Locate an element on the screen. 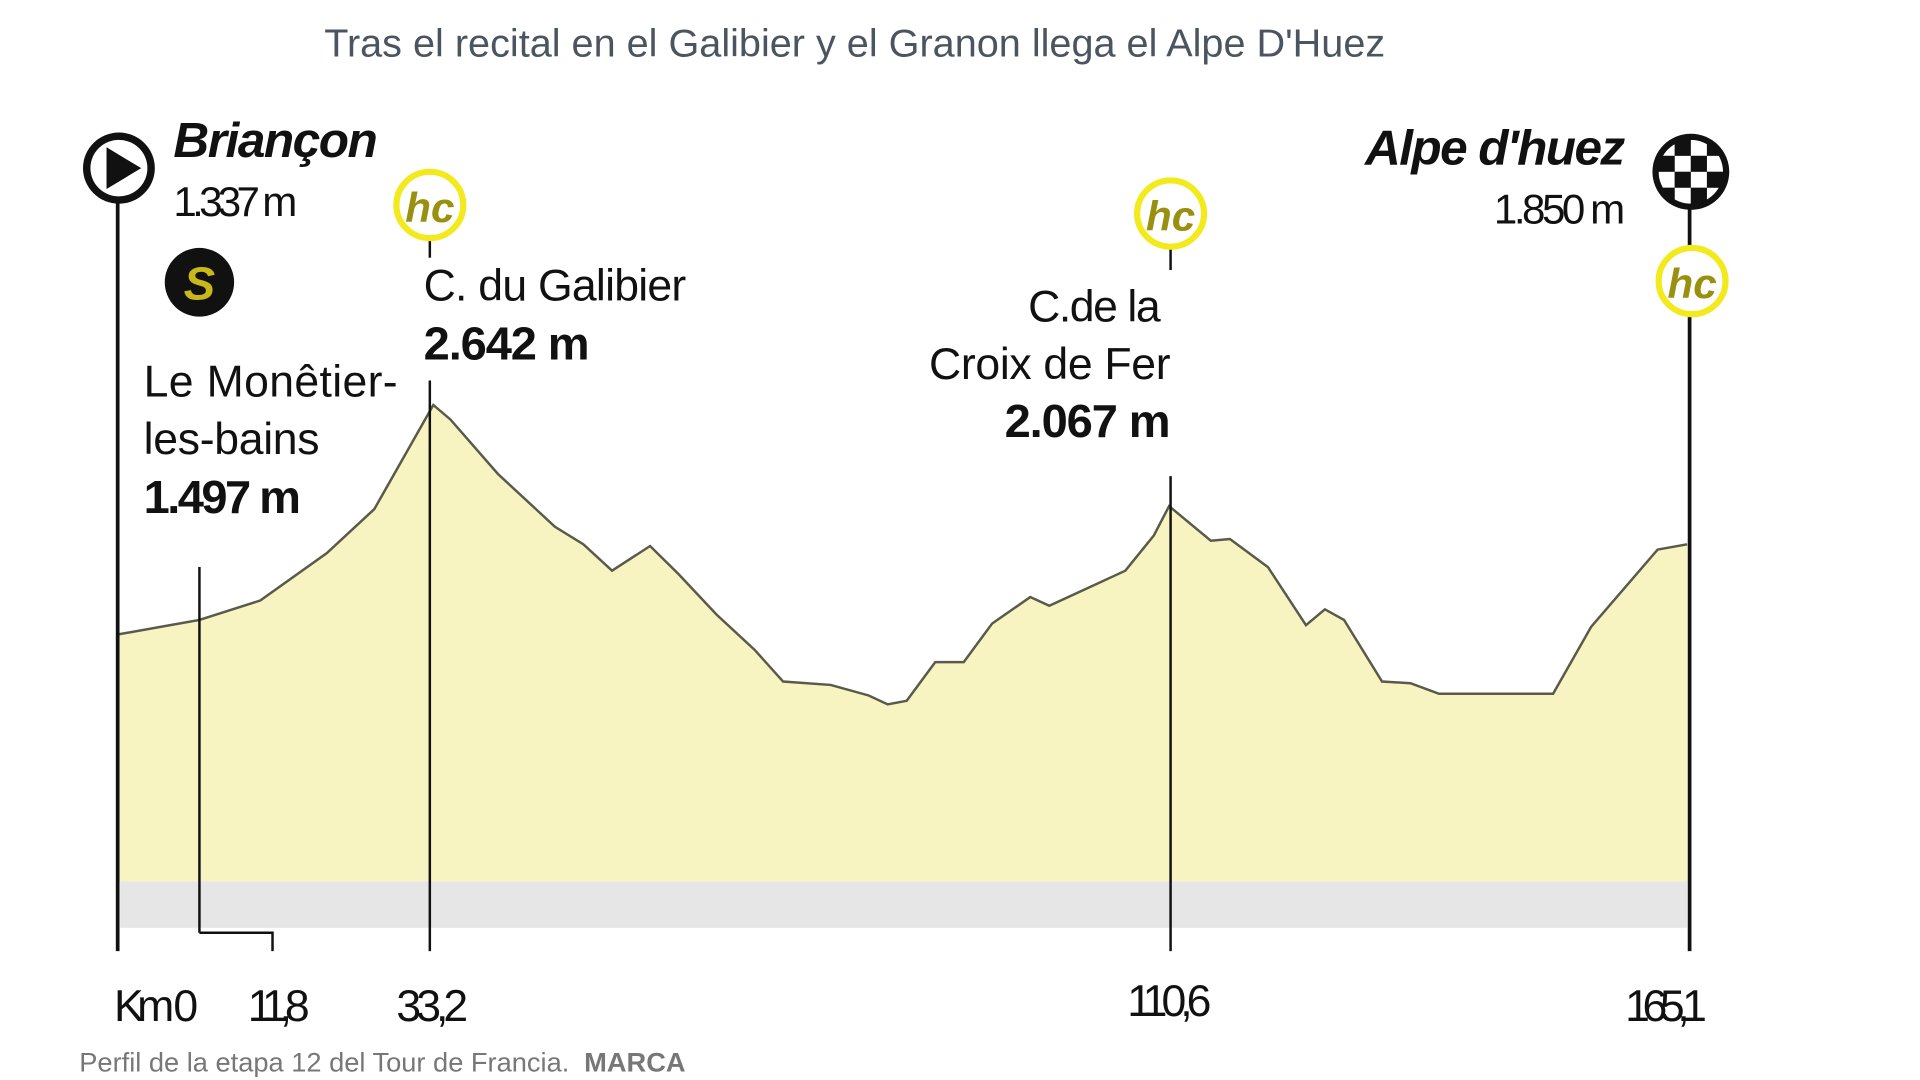  sprint-connector is located at coordinates (236, 941).